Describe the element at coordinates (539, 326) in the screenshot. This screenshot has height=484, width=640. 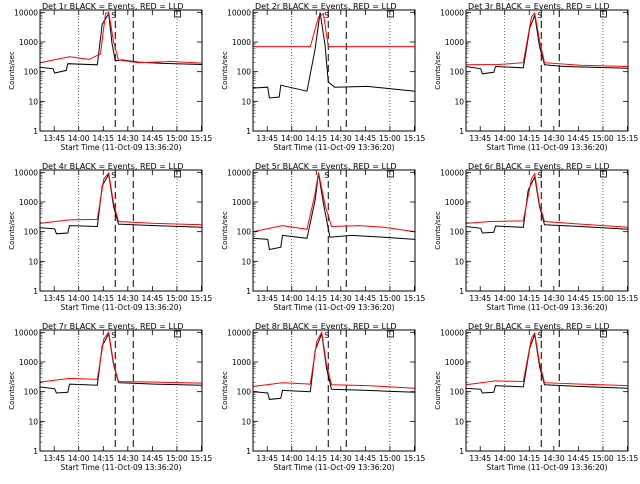
I see `panel-title: Det 9r BLACK = Events, RED = LLD` at that location.